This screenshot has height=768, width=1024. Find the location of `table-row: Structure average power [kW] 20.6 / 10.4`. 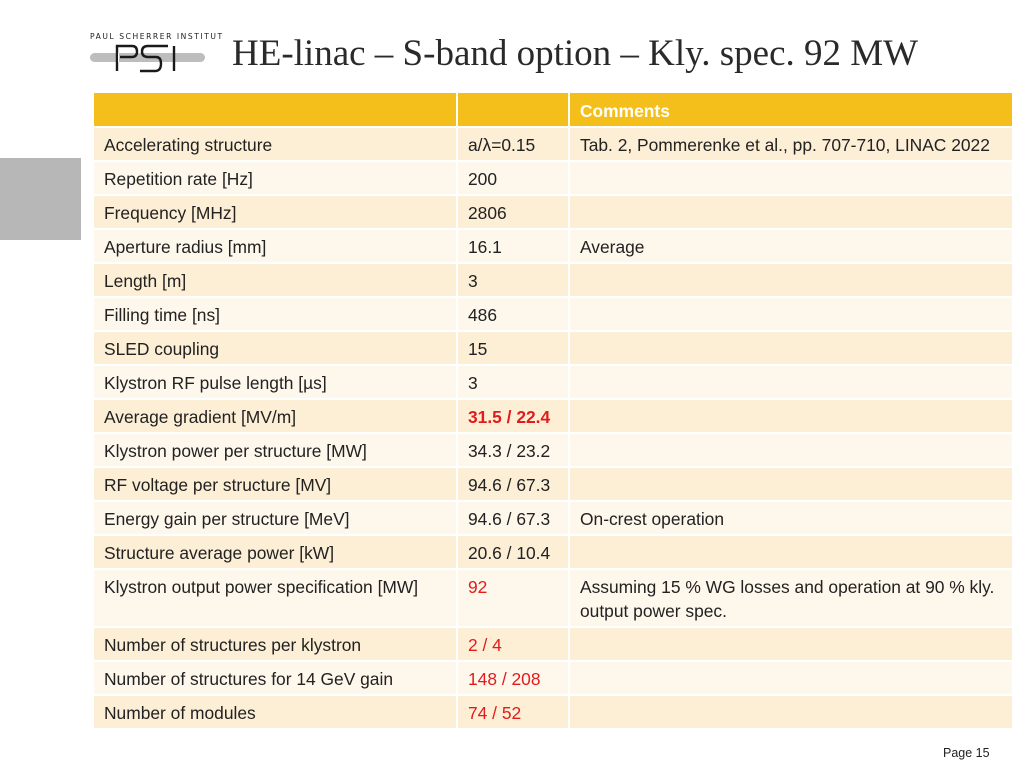

table-row: Structure average power [kW] 20.6 / 10.4 is located at coordinates (554, 552).